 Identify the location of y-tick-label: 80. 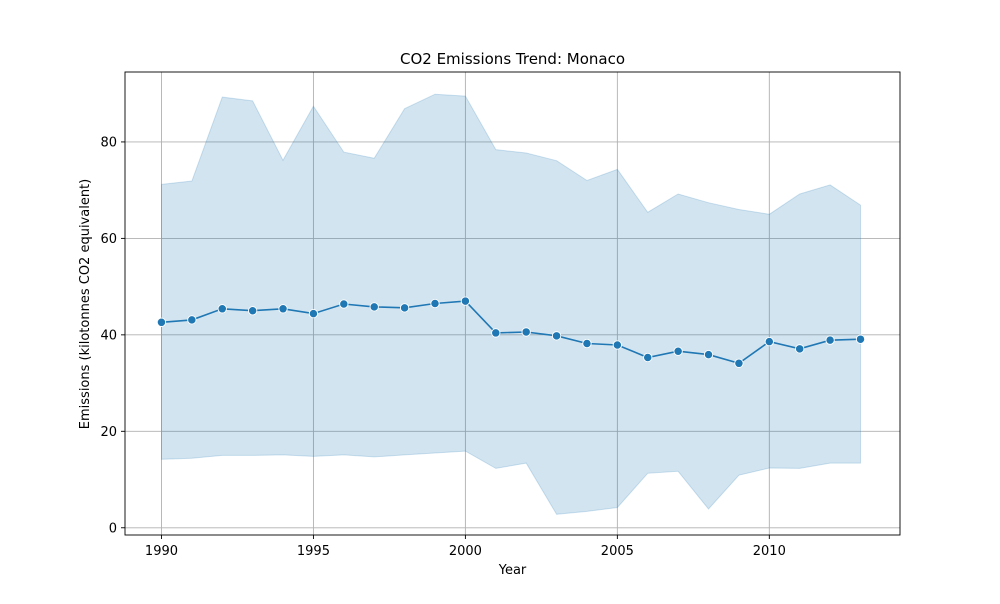
(108, 142).